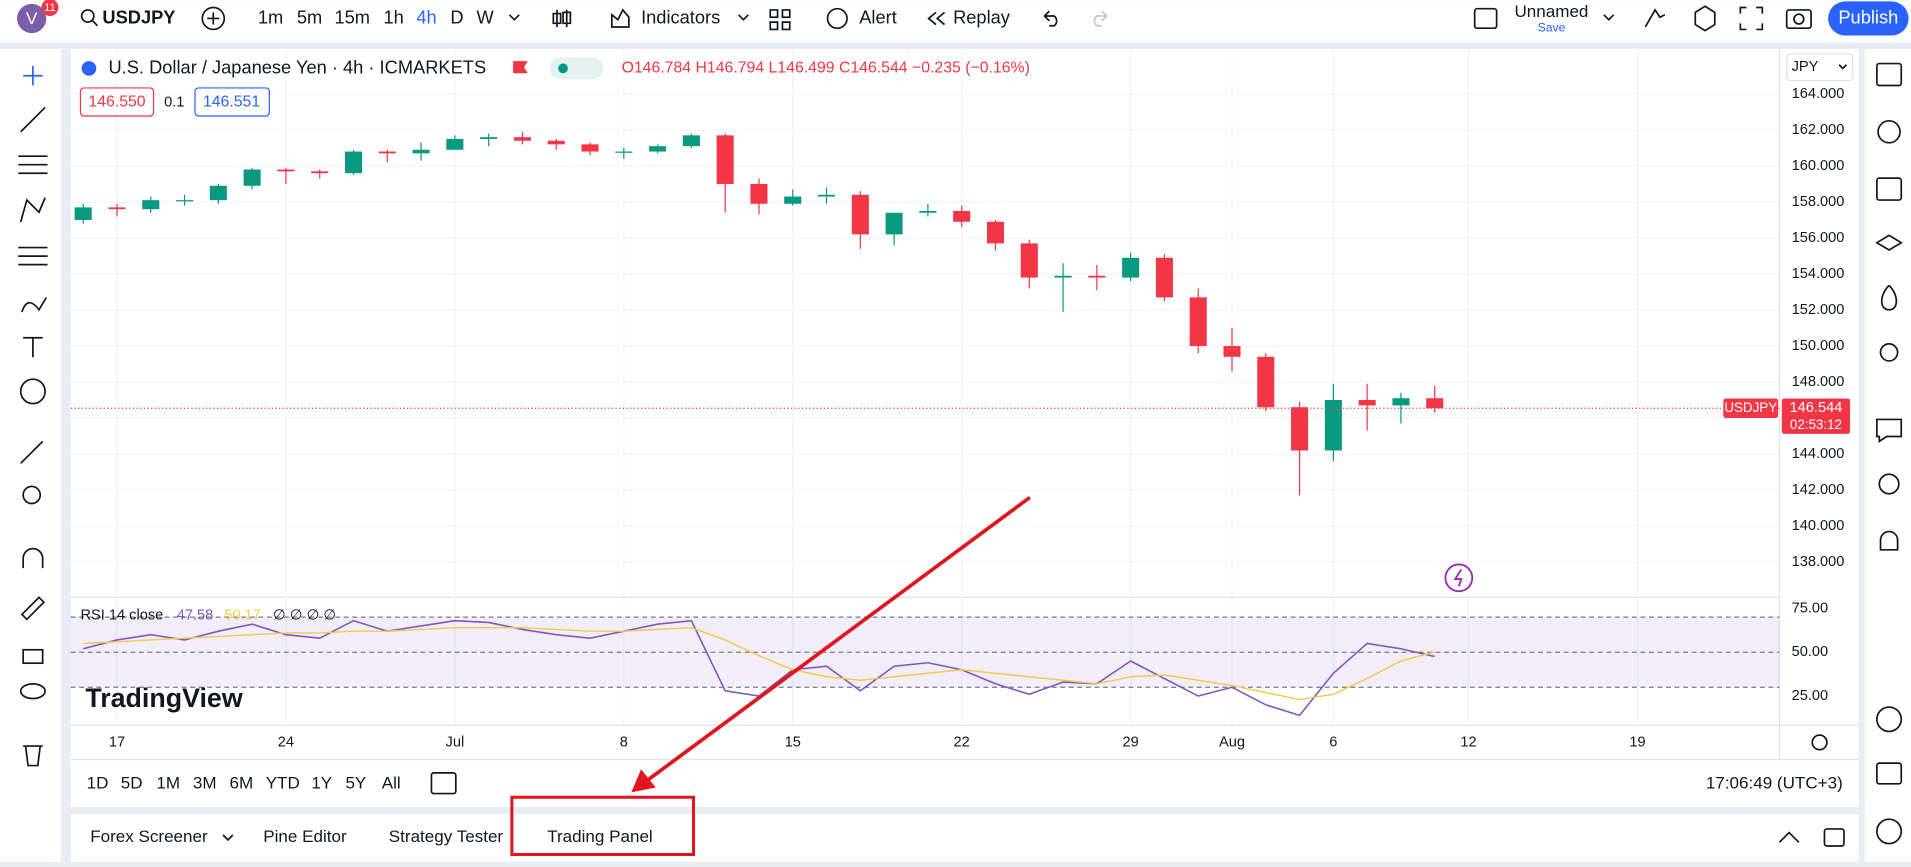 This screenshot has height=867, width=1911. Describe the element at coordinates (1889, 484) in the screenshot. I see `streams-button` at that location.